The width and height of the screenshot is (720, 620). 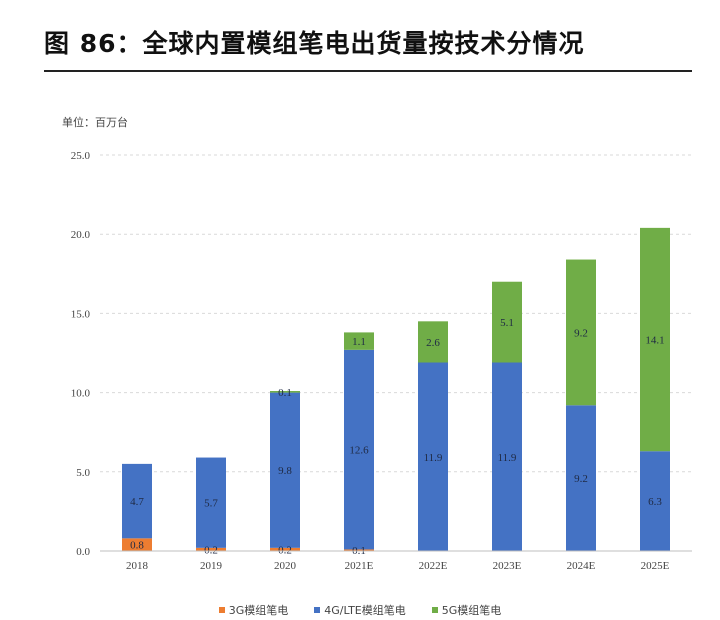 I want to click on data-label: 12.6, so click(x=359, y=451).